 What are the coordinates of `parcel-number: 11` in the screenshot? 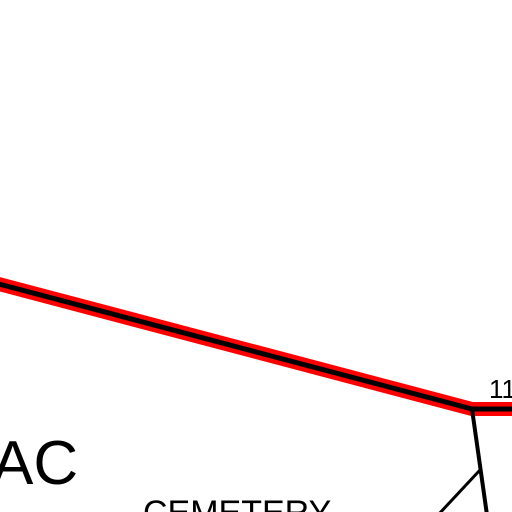 It's located at (500, 389).